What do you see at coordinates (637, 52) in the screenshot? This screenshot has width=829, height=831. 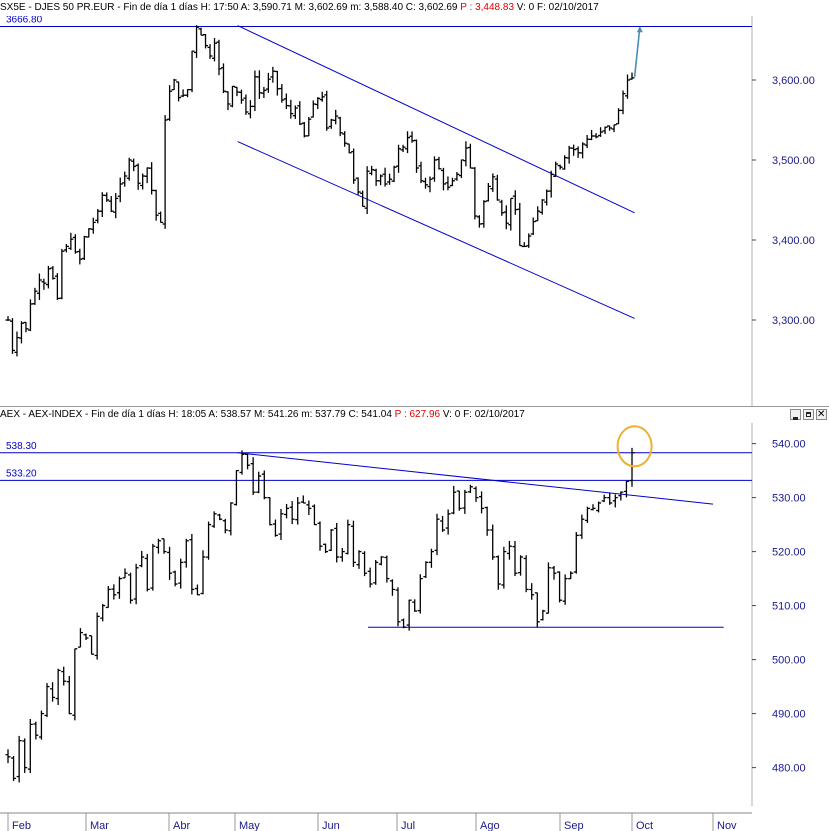 I see `top-projection-line` at bounding box center [637, 52].